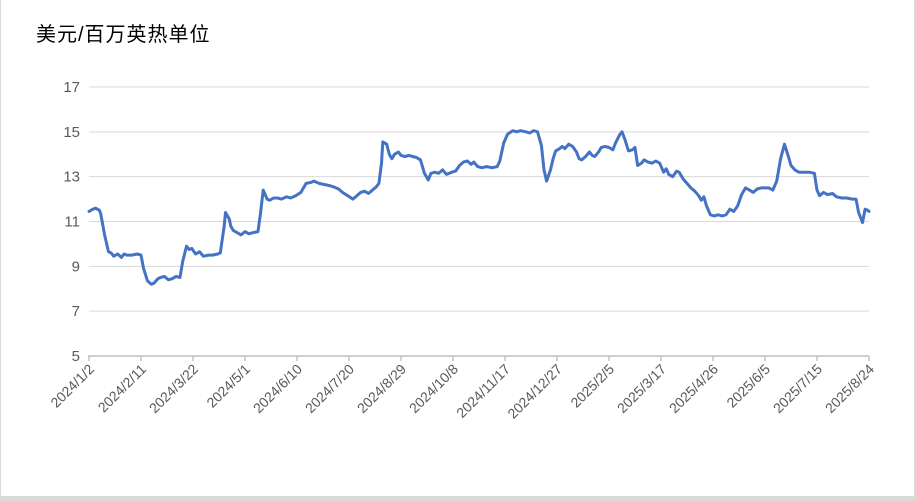 Image resolution: width=916 pixels, height=501 pixels. What do you see at coordinates (76, 311) in the screenshot?
I see `y-axis-tick-label: 7` at bounding box center [76, 311].